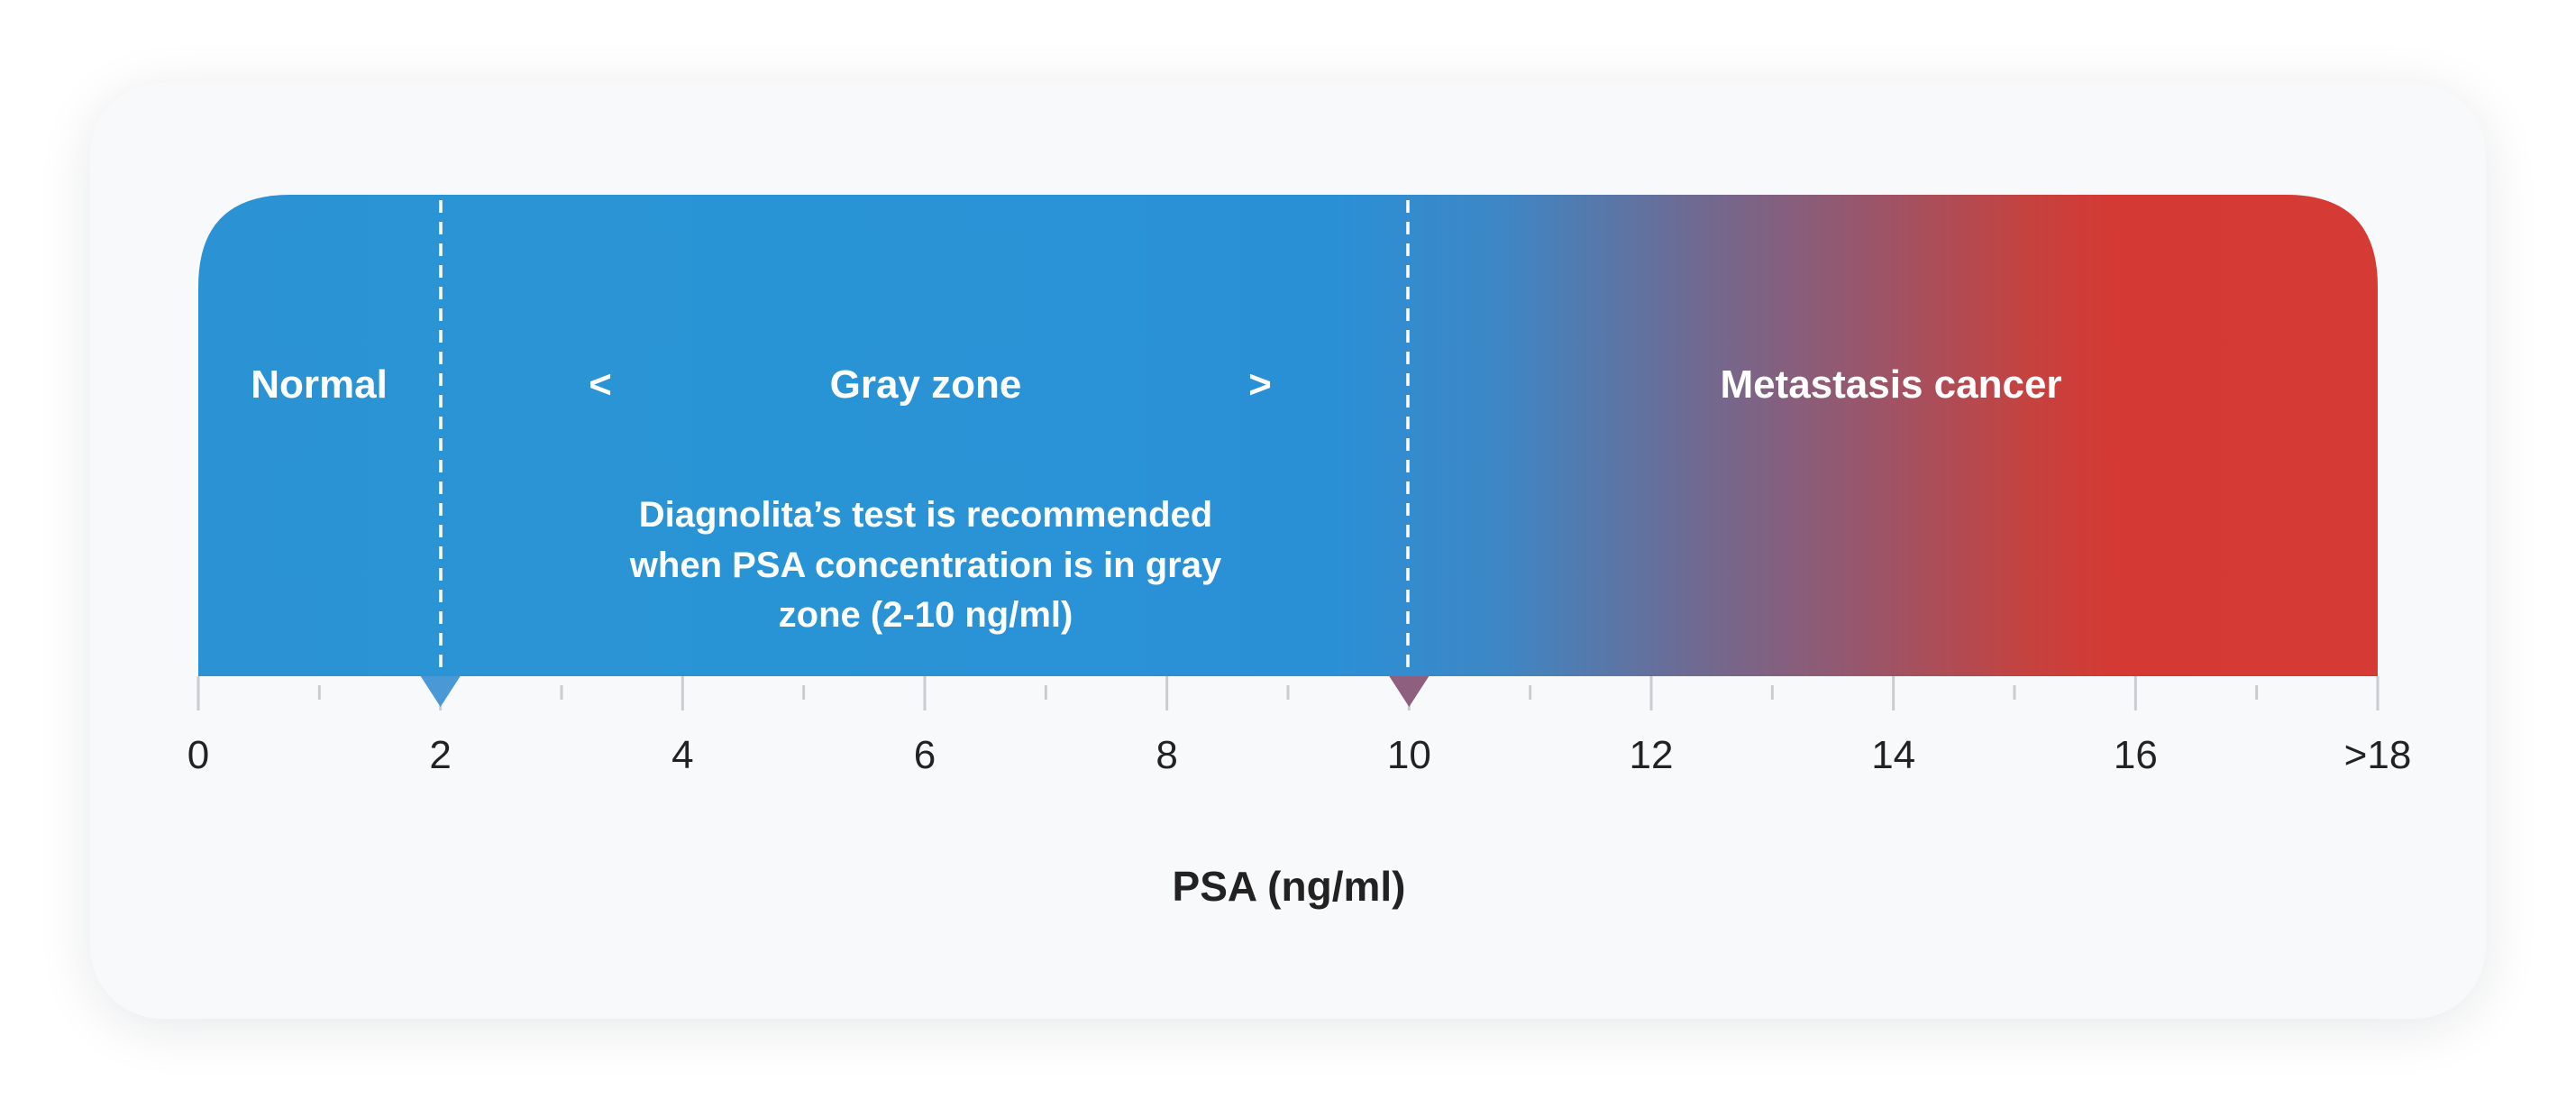 This screenshot has width=2576, height=1118. What do you see at coordinates (1652, 755) in the screenshot?
I see `tick-label: 12` at bounding box center [1652, 755].